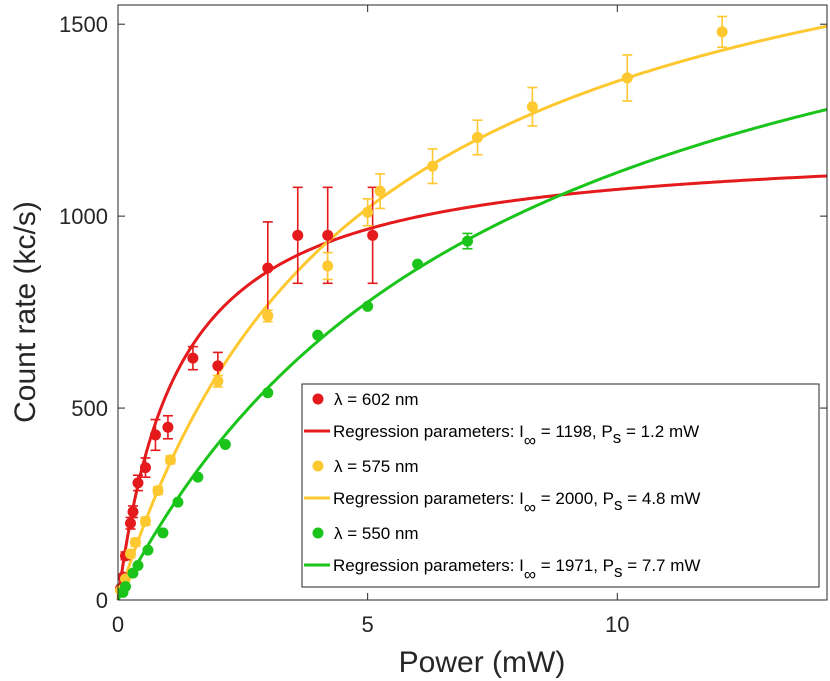 The image size is (830, 681). What do you see at coordinates (118, 624) in the screenshot?
I see `x-tick-label: 0` at bounding box center [118, 624].